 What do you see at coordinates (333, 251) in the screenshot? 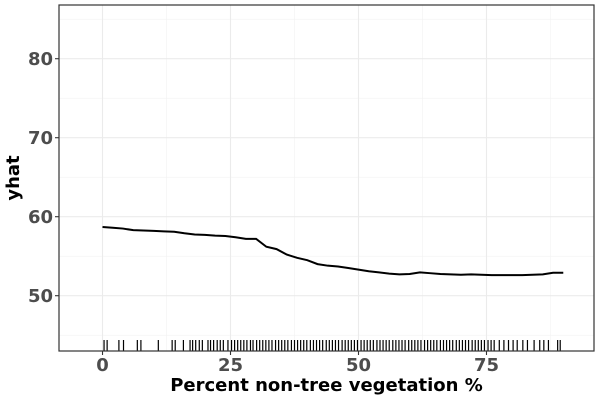
I see `series-line-yhat` at bounding box center [333, 251].